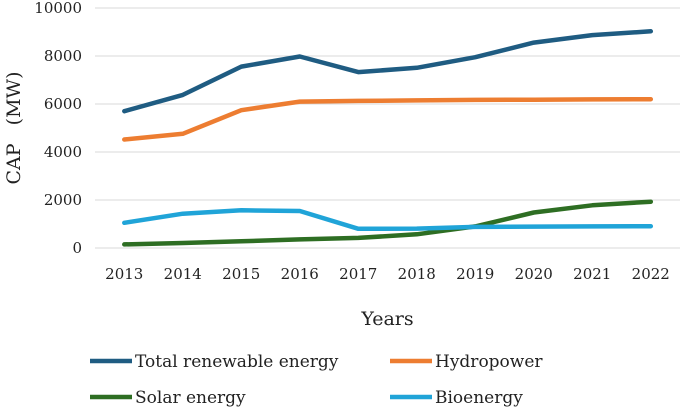 The height and width of the screenshot is (409, 685). What do you see at coordinates (14, 128) in the screenshot?
I see `y-axis-title: CAP (MW)` at bounding box center [14, 128].